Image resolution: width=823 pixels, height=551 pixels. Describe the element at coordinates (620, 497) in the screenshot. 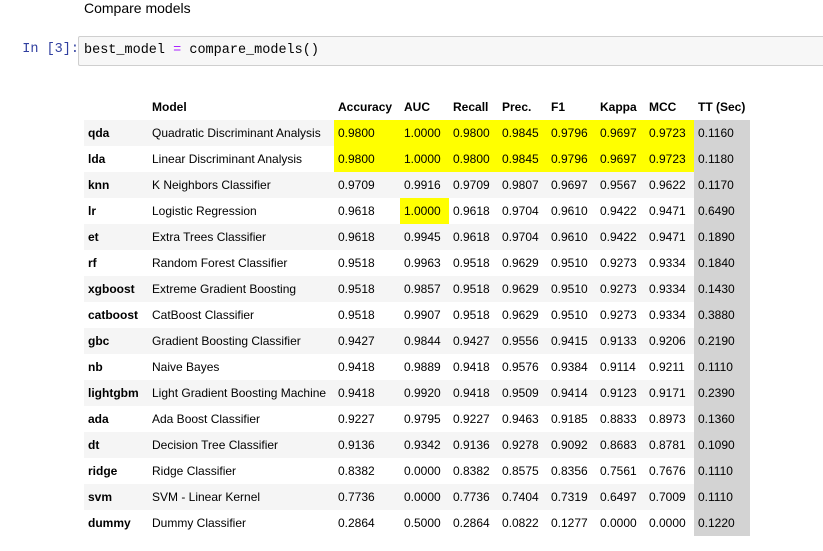

I see `kappa-cell: 0.6497` at that location.